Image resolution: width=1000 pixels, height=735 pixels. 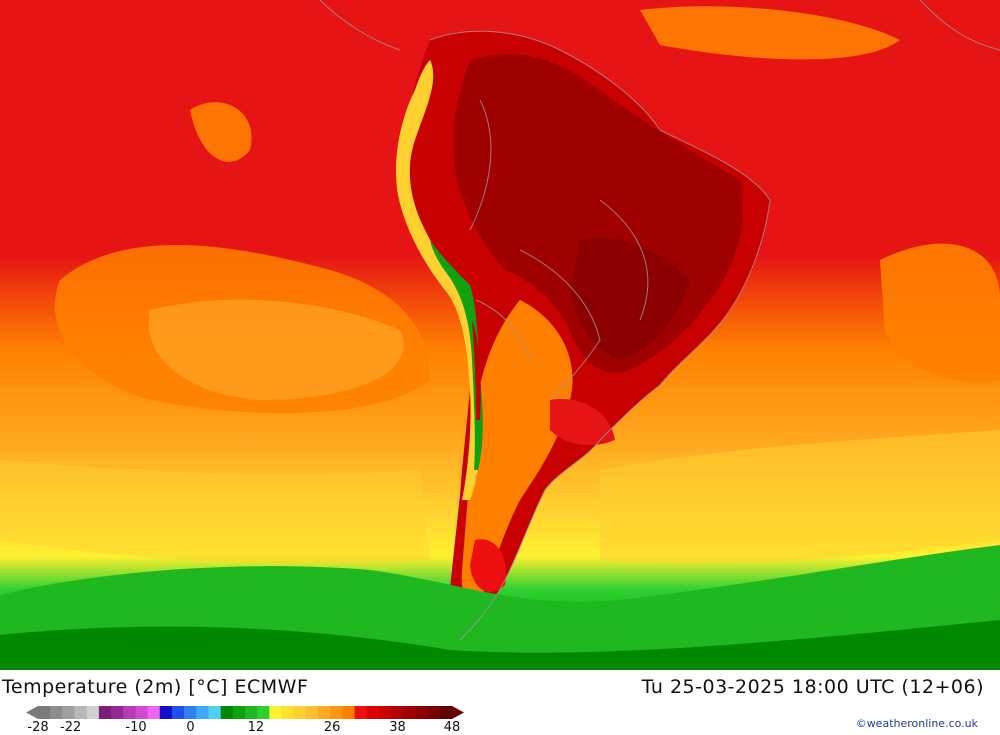 What do you see at coordinates (221, 132) in the screenshot?
I see `pacific-north-orange` at bounding box center [221, 132].